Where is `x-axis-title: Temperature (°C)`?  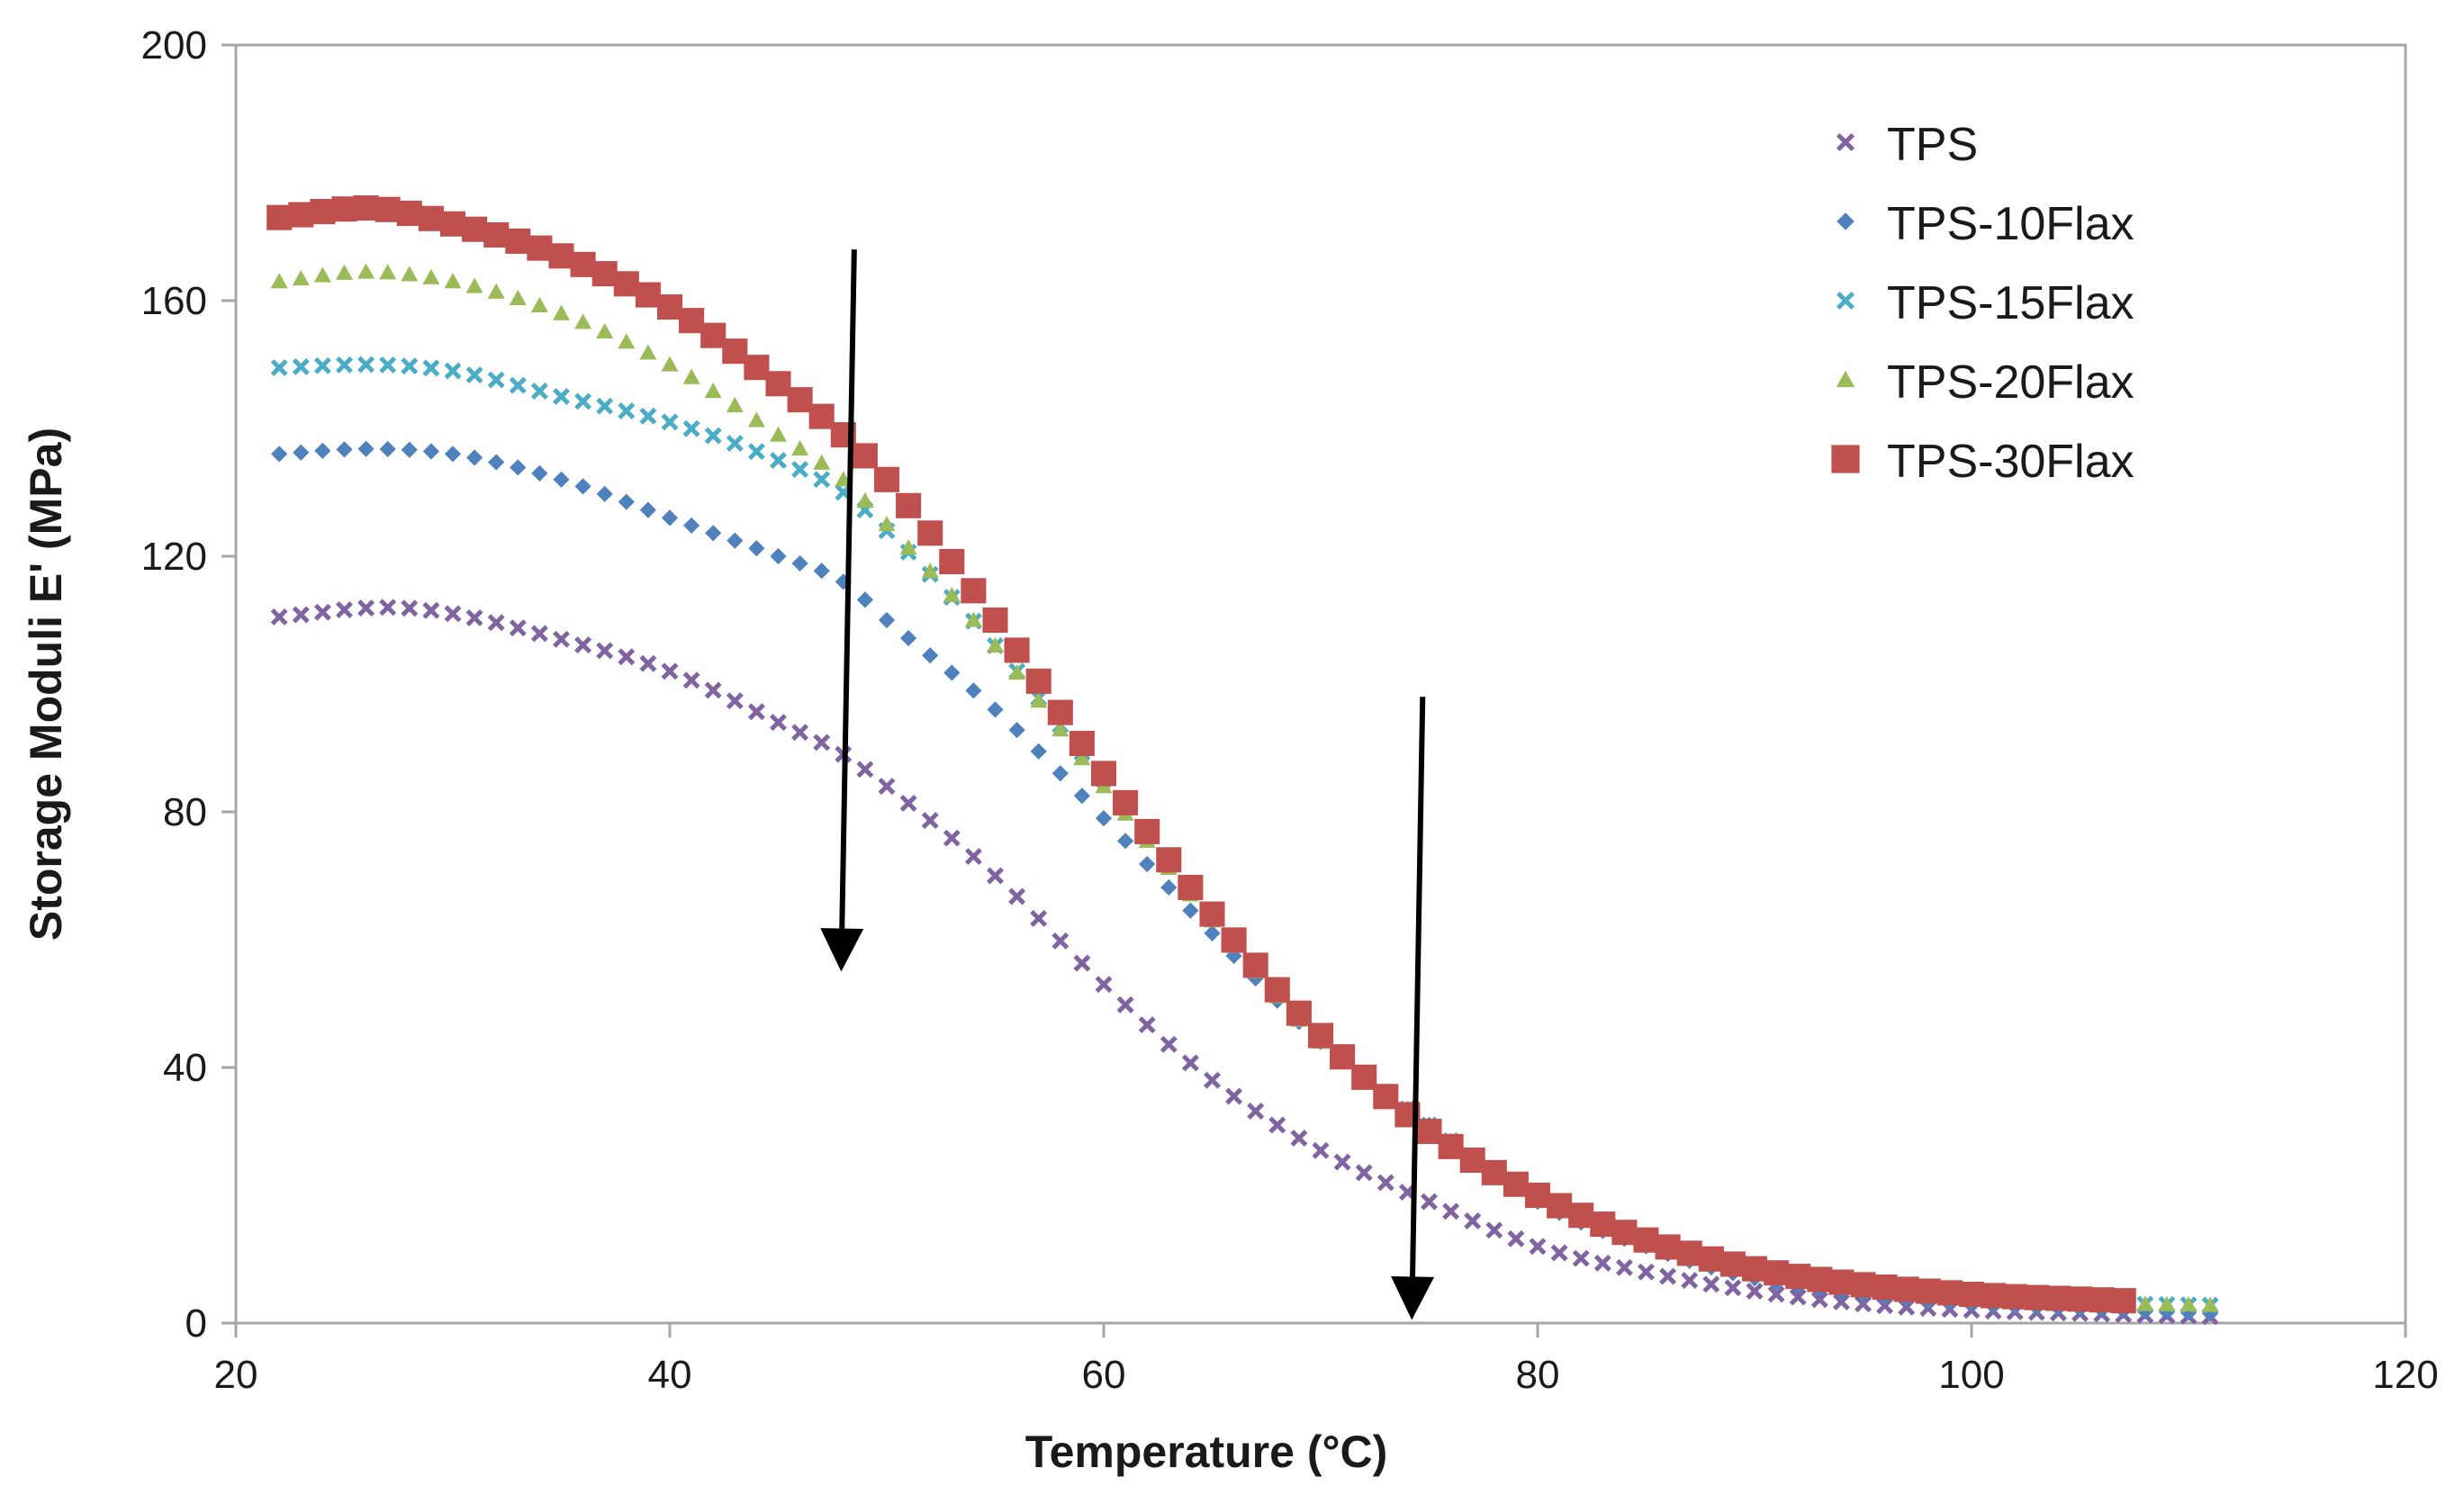 x-axis-title: Temperature (°C) is located at coordinates (1206, 1452).